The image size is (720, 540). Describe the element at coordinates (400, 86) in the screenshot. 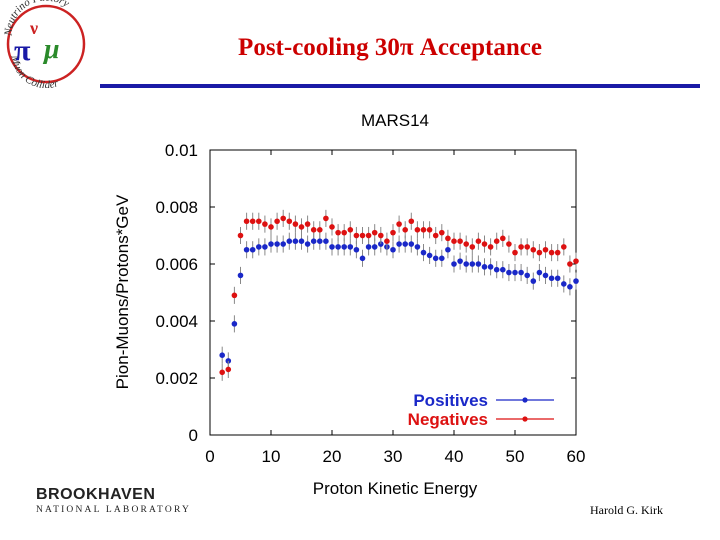

I see `title-divider` at that location.